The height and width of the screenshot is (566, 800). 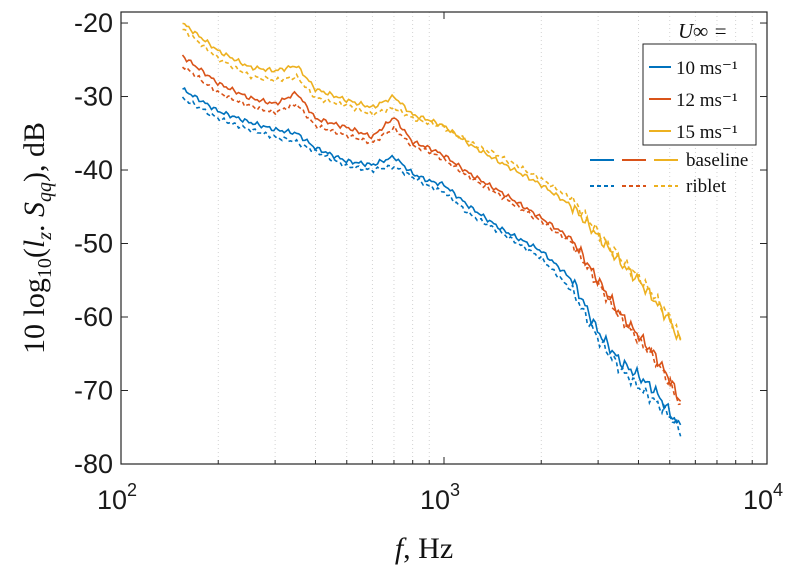 I want to click on x-axis-label: f, Hz, so click(x=424, y=548).